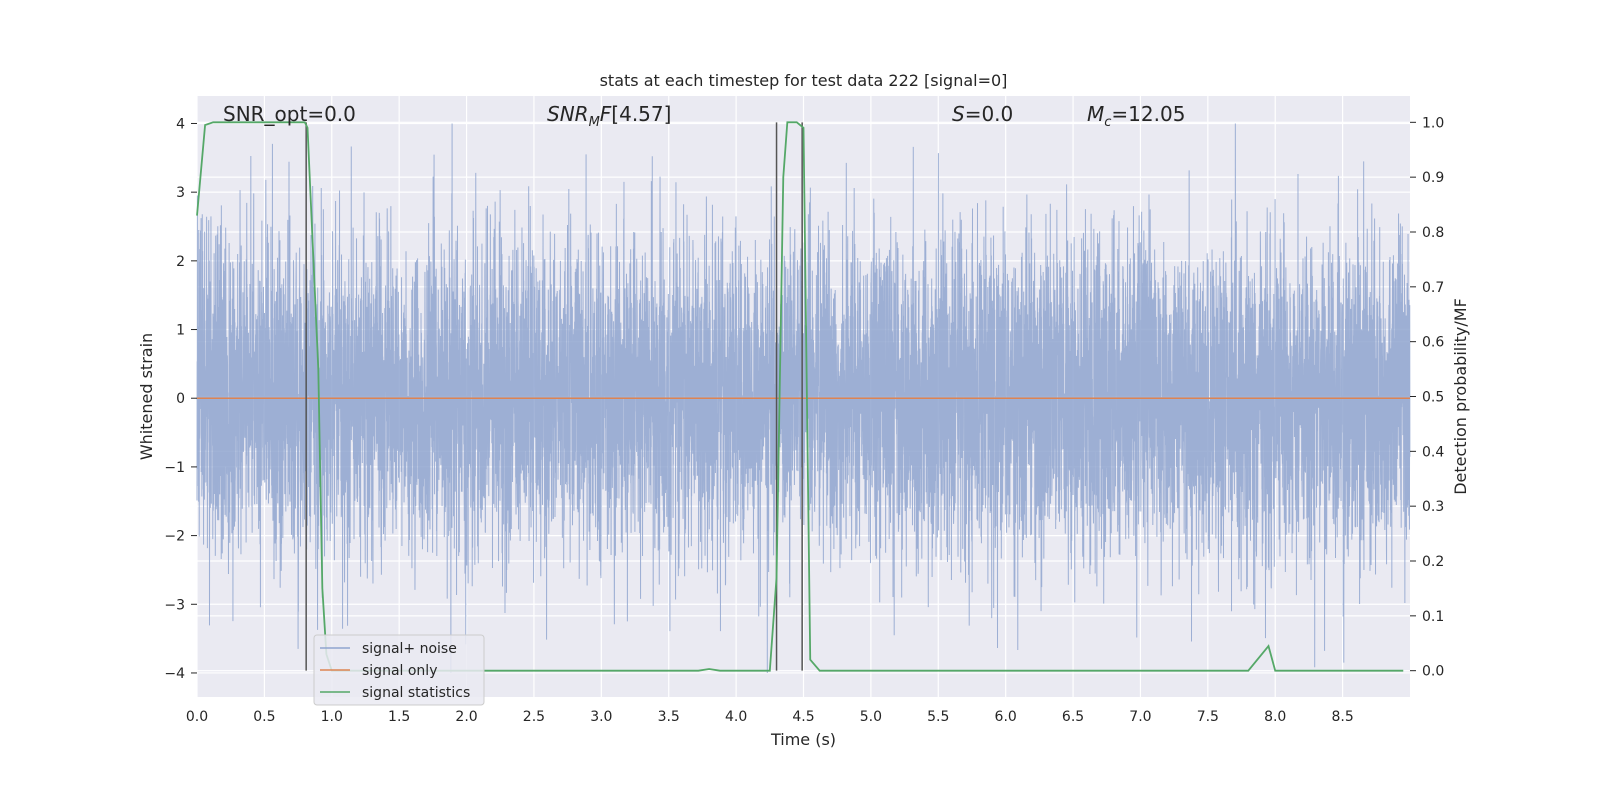 The width and height of the screenshot is (1600, 800). Describe the element at coordinates (409, 649) in the screenshot. I see `legend-label-signal-noise: signal+ noise` at that location.